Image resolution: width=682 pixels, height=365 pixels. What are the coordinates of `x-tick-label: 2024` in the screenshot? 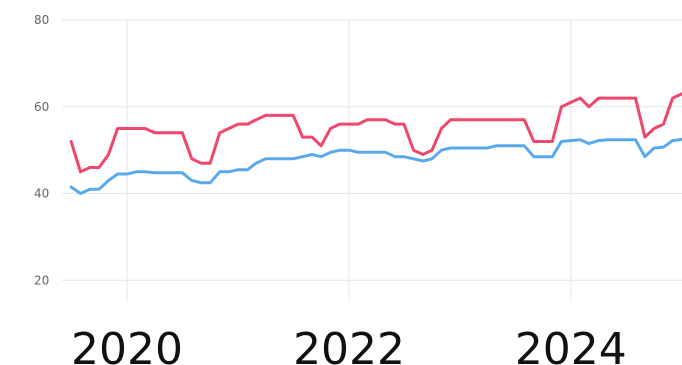 It's located at (571, 344).